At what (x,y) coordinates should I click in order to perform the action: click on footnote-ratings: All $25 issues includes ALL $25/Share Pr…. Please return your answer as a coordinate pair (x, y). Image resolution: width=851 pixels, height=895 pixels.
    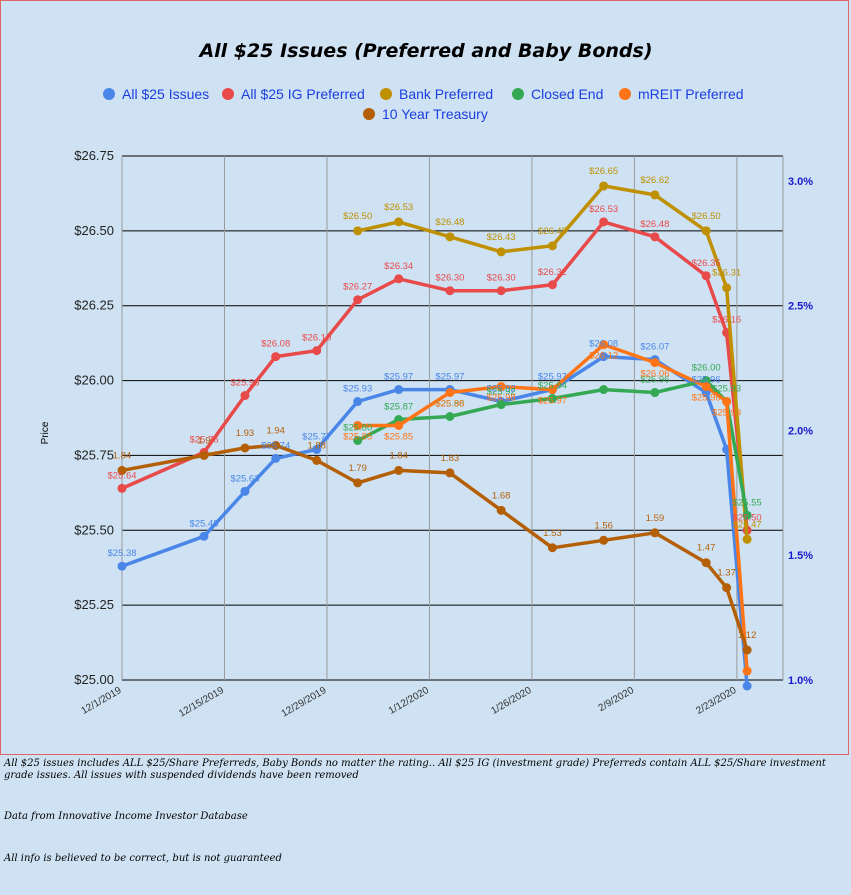
    Looking at the image, I should click on (415, 769).